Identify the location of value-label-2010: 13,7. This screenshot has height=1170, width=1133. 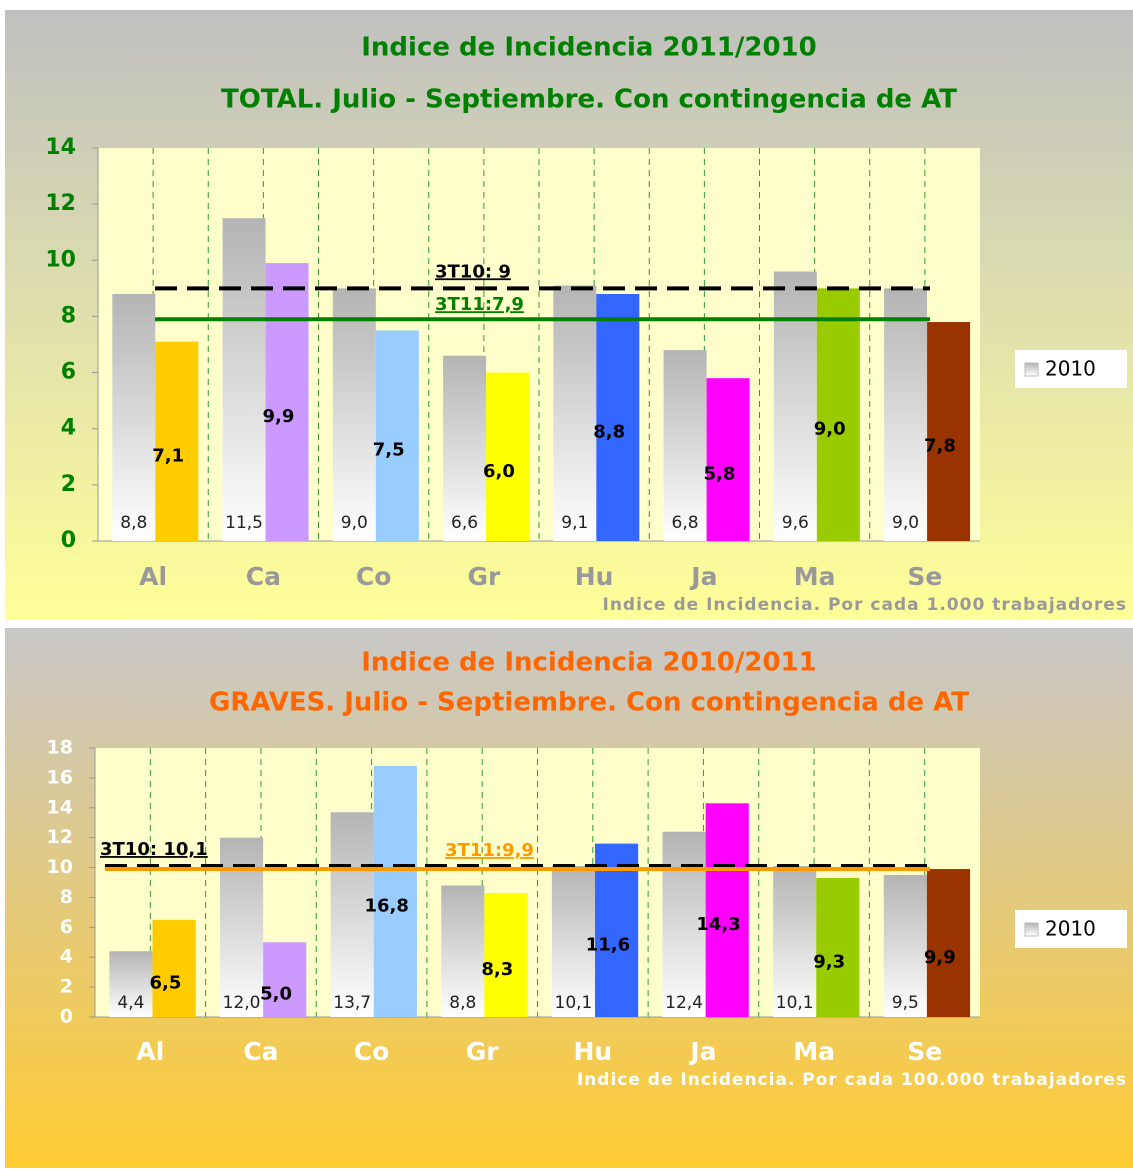
(352, 1003).